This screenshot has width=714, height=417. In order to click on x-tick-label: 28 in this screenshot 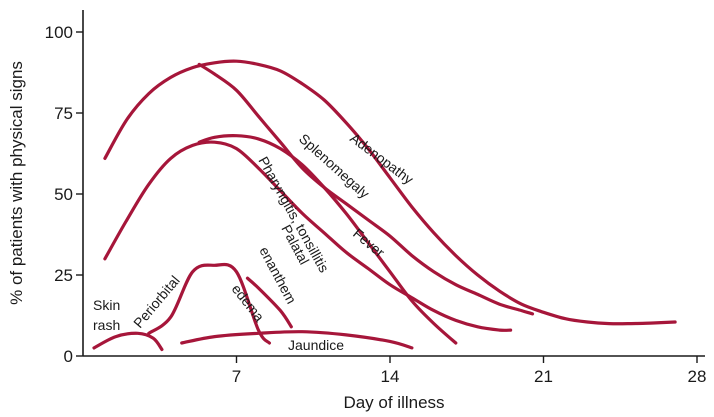, I will do `click(697, 376)`.